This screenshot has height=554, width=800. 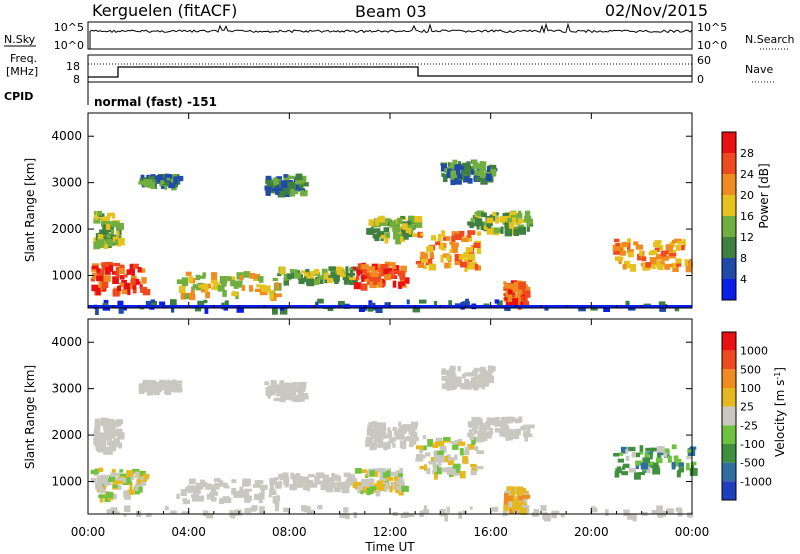 What do you see at coordinates (700, 79) in the screenshot?
I see `nave-ytick-bottom: 0` at bounding box center [700, 79].